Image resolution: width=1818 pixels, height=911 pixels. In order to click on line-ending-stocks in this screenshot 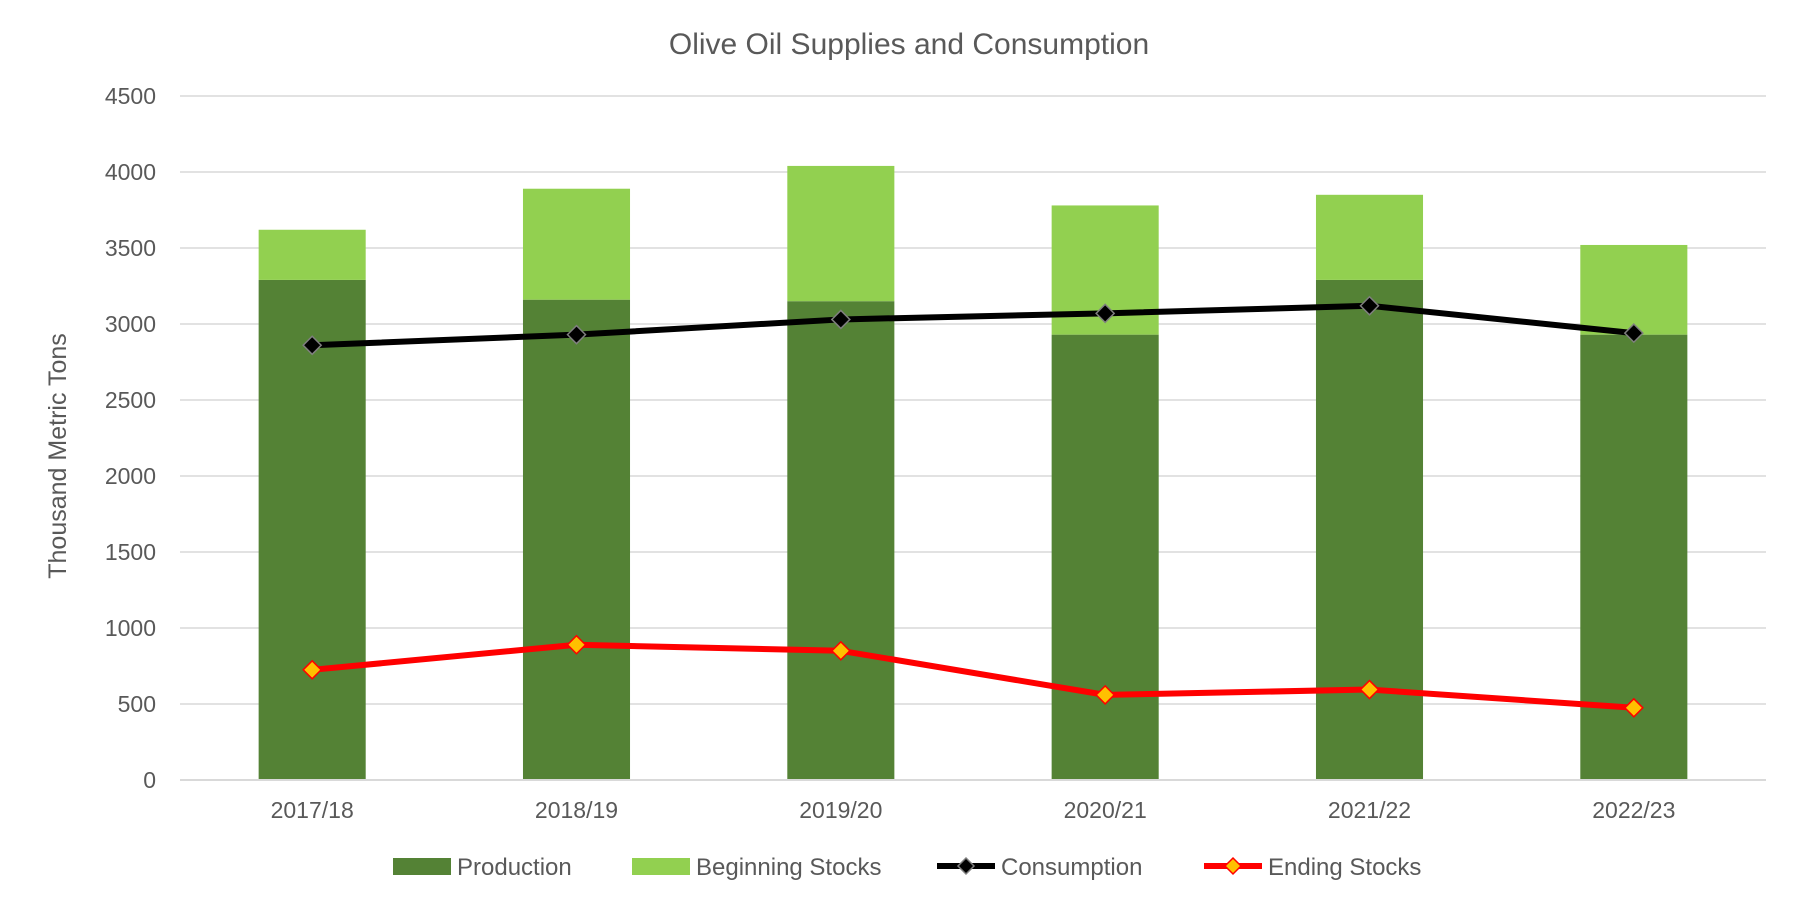, I will do `click(973, 676)`.